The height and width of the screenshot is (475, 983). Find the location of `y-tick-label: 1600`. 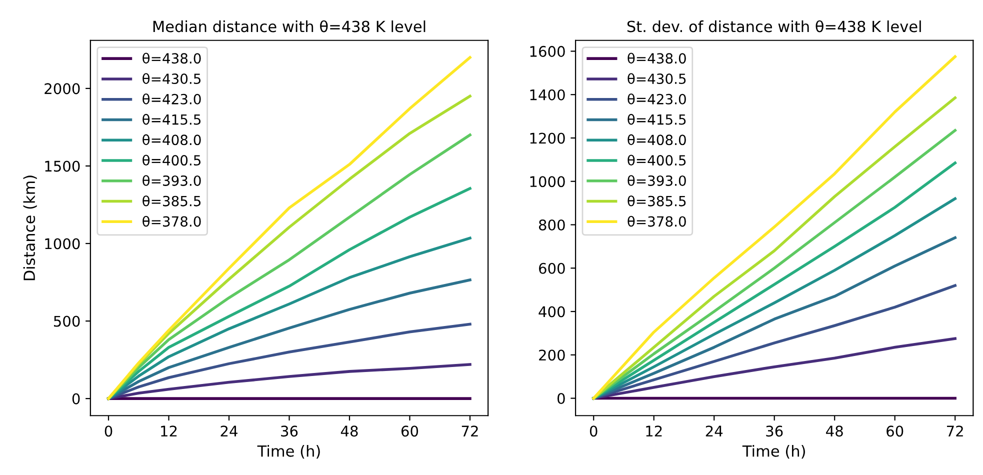

y-tick-label: 1600 is located at coordinates (547, 51).